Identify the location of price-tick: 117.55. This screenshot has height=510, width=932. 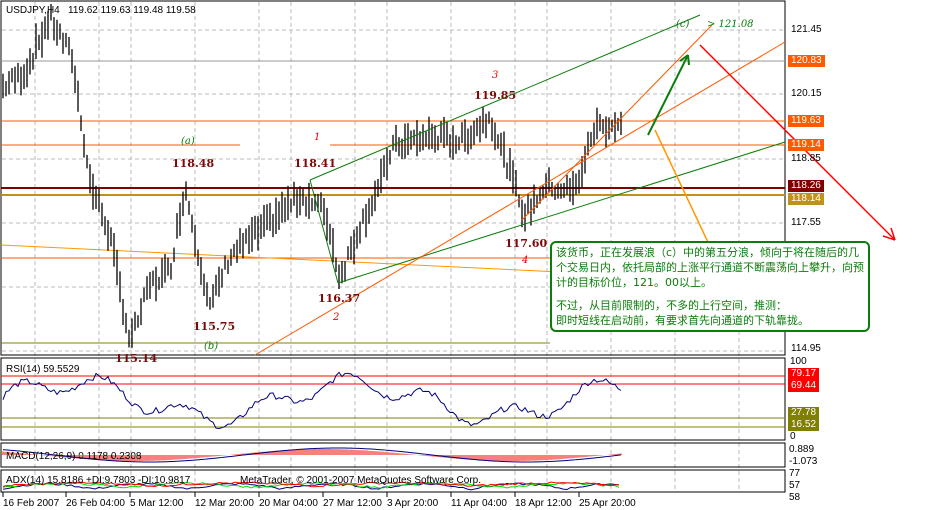
(806, 222).